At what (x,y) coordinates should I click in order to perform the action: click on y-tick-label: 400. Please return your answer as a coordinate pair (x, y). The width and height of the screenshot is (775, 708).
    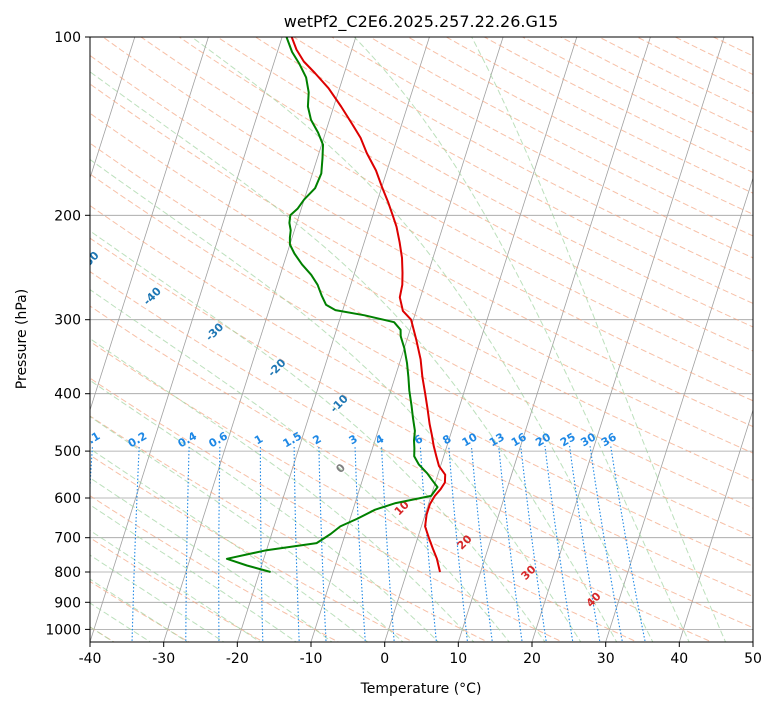
    Looking at the image, I should click on (67, 395).